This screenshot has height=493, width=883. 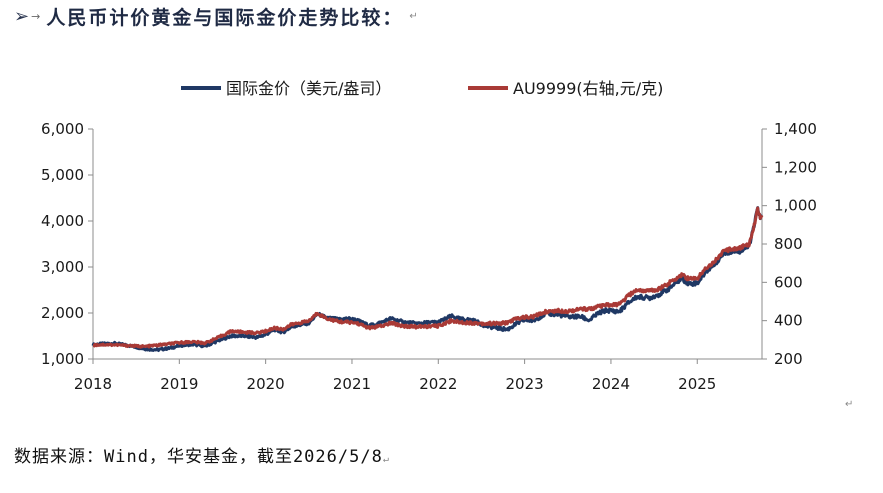 I want to click on right-tick-label: 600, so click(x=788, y=282).